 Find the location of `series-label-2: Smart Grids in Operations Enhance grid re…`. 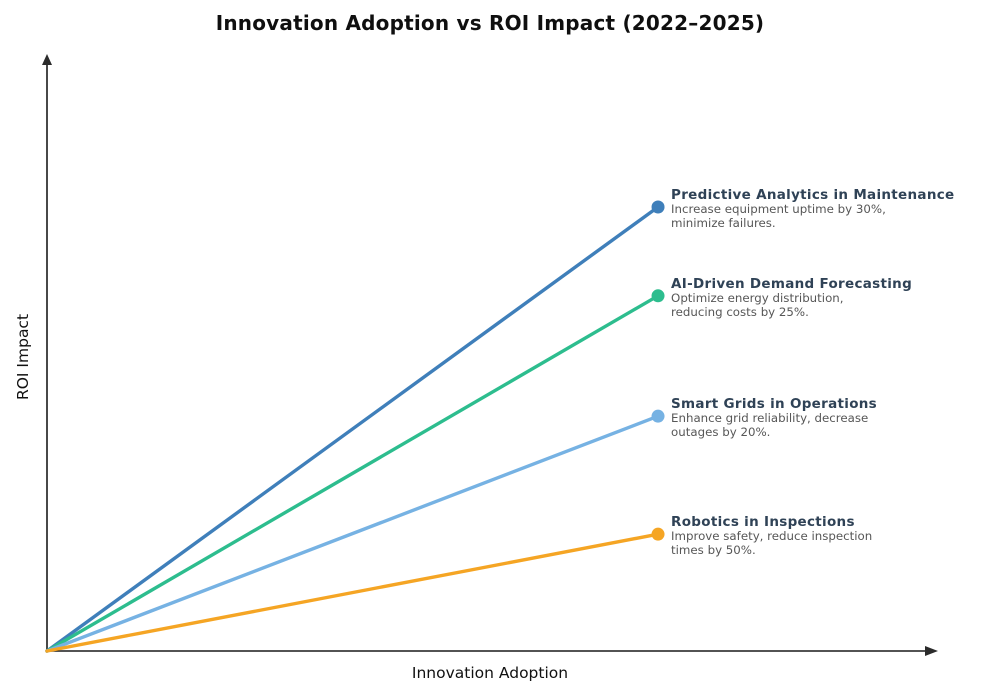

series-label-2: Smart Grids in Operations Enhance grid re… is located at coordinates (774, 418).